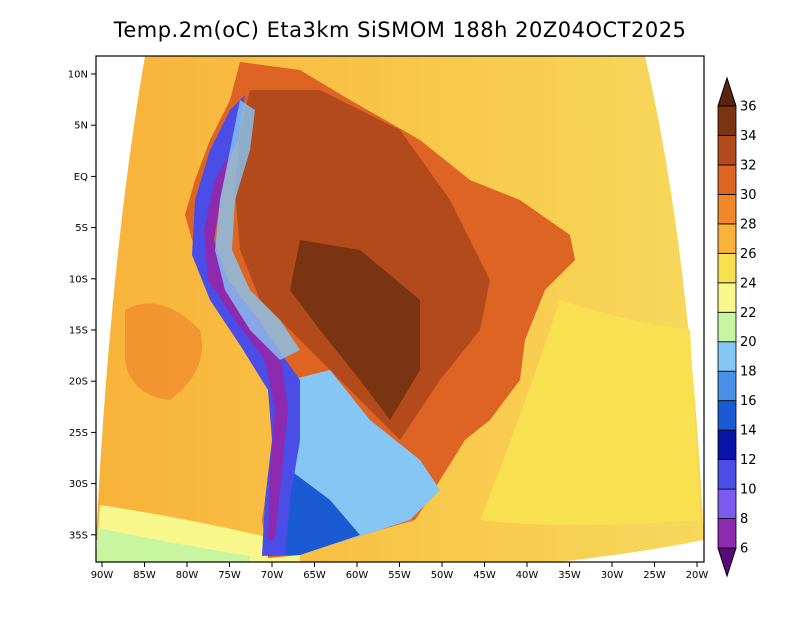  I want to click on hottest-core, so click(355, 330).